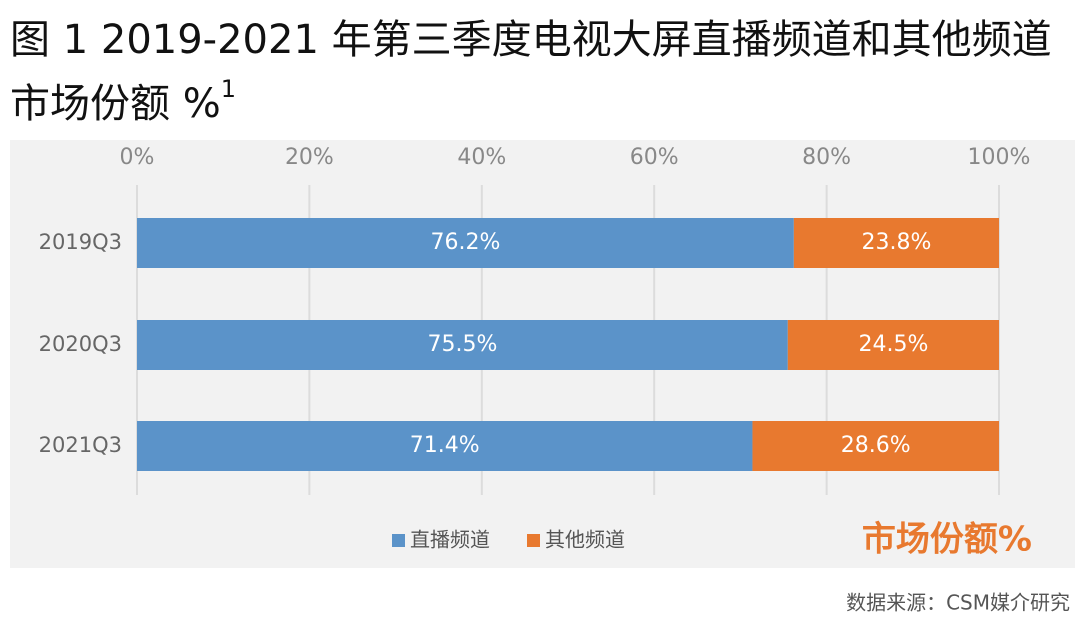 This screenshot has height=623, width=1080. Describe the element at coordinates (80, 242) in the screenshot. I see `y-tick-label: 2019Q3` at that location.